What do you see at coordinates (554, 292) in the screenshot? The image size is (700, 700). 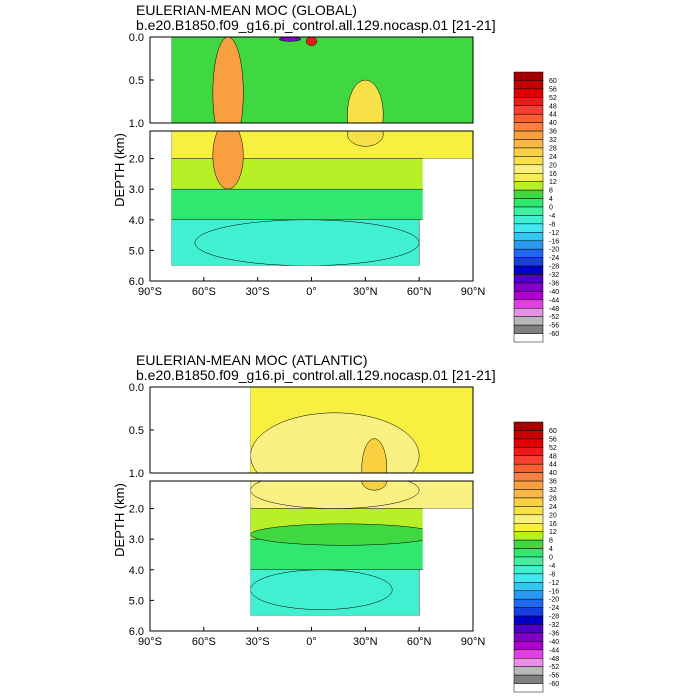 I see `colorbar-label: -40` at bounding box center [554, 292].